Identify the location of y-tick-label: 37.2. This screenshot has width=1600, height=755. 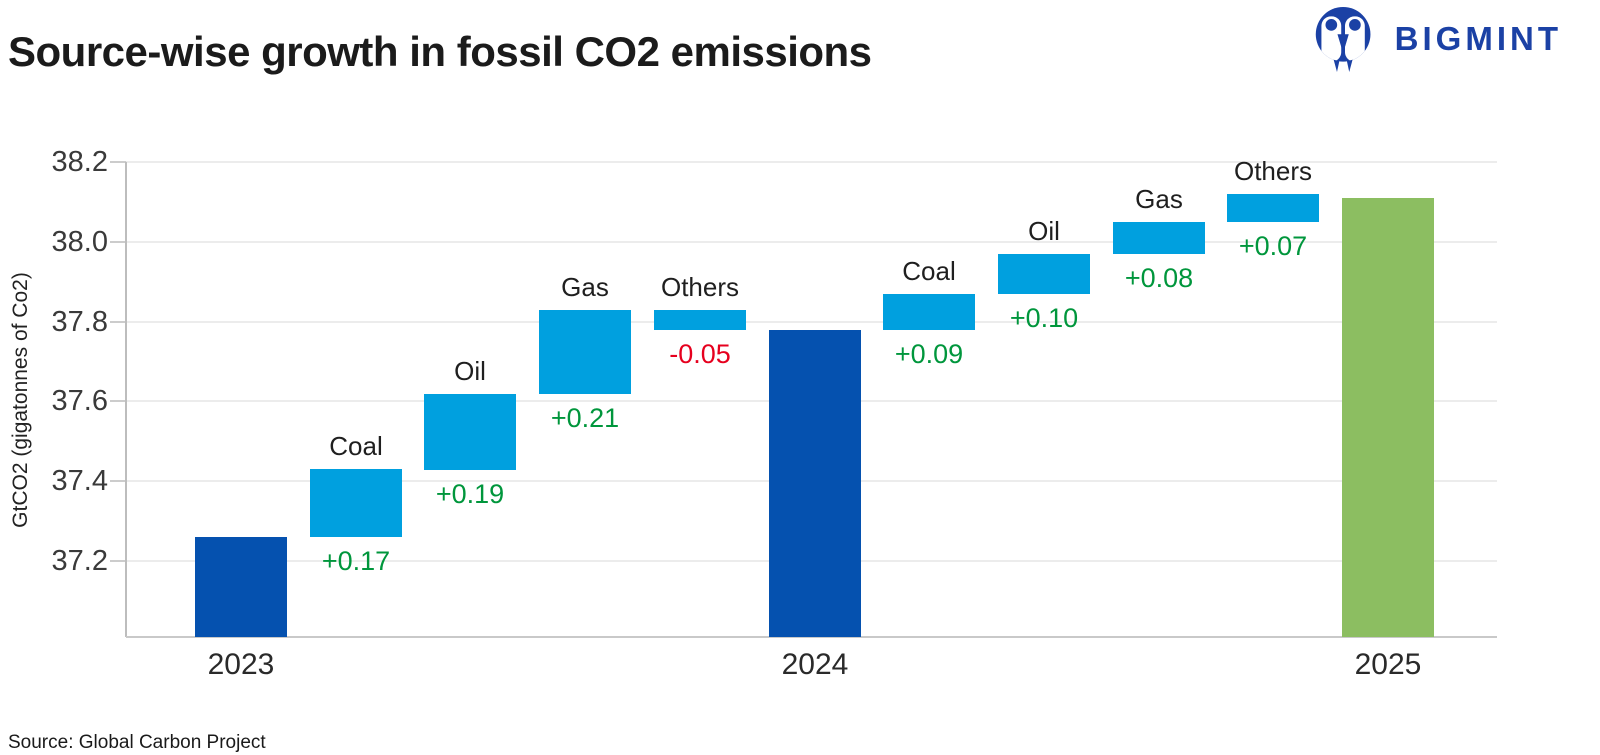
(79, 561).